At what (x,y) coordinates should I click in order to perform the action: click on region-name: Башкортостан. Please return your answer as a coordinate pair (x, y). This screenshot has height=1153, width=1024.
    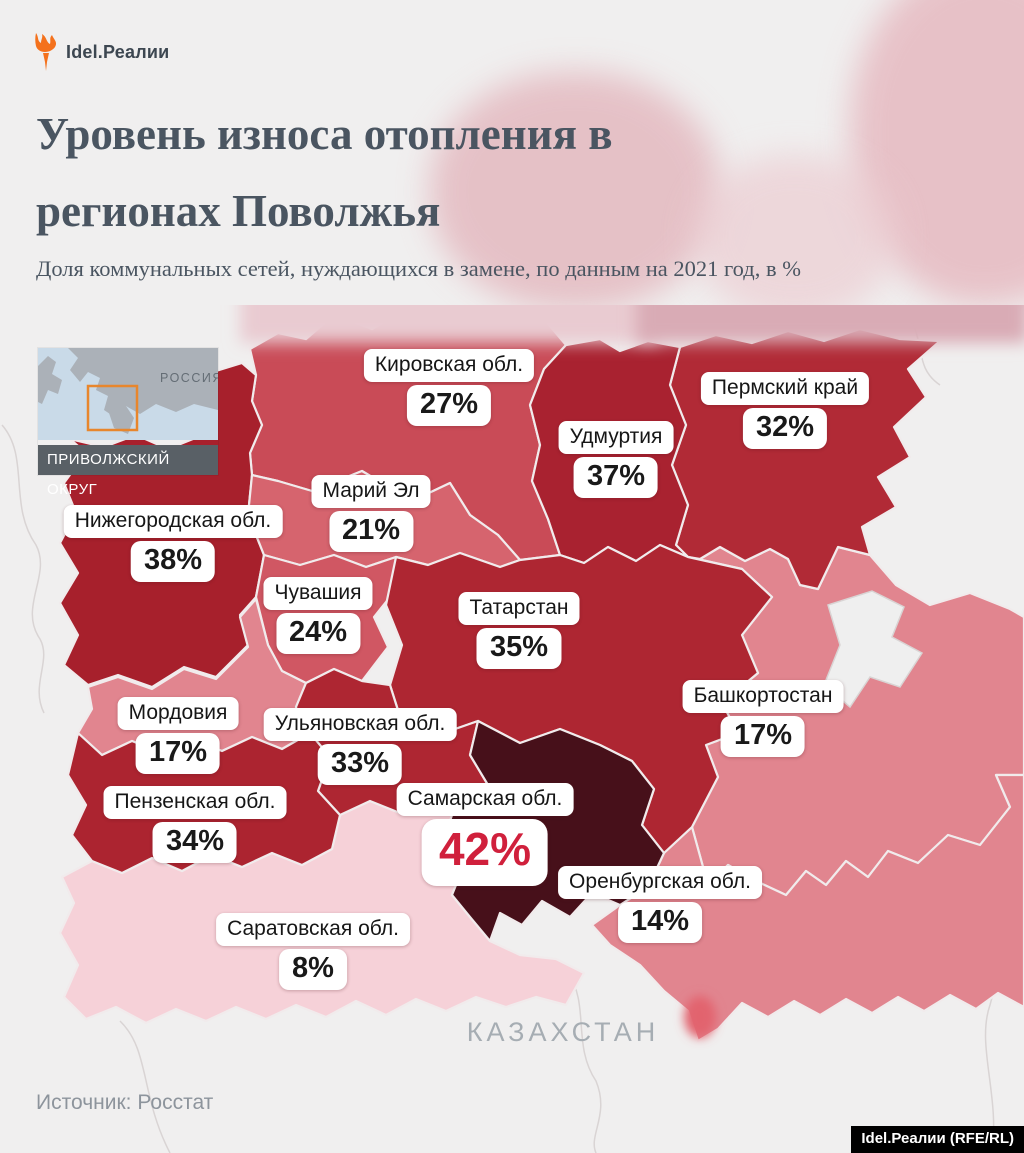
    Looking at the image, I should click on (763, 697).